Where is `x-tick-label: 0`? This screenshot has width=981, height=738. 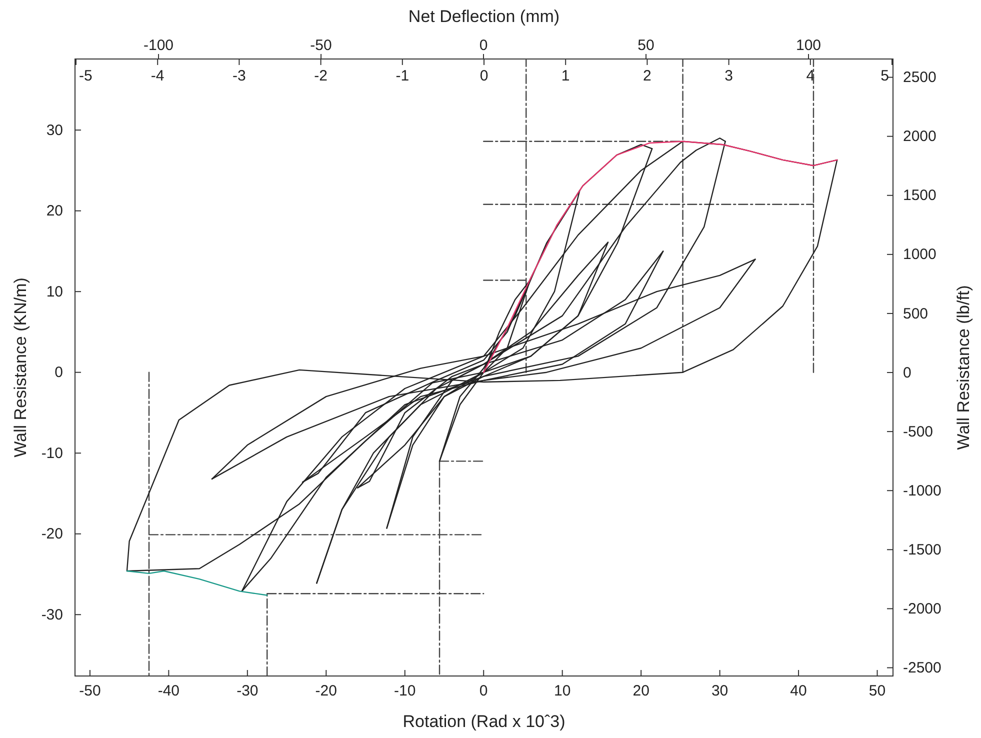
x-tick-label: 0 is located at coordinates (483, 691).